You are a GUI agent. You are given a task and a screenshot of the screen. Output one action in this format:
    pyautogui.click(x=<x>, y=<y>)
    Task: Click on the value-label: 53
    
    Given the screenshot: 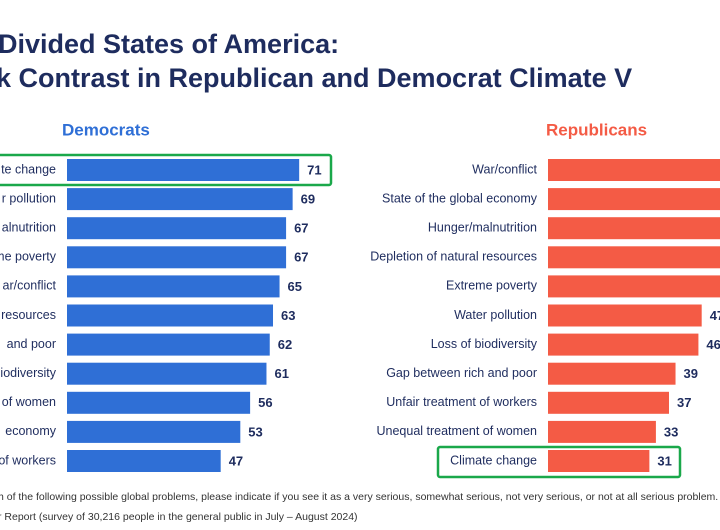 What is the action you would take?
    pyautogui.click(x=255, y=431)
    